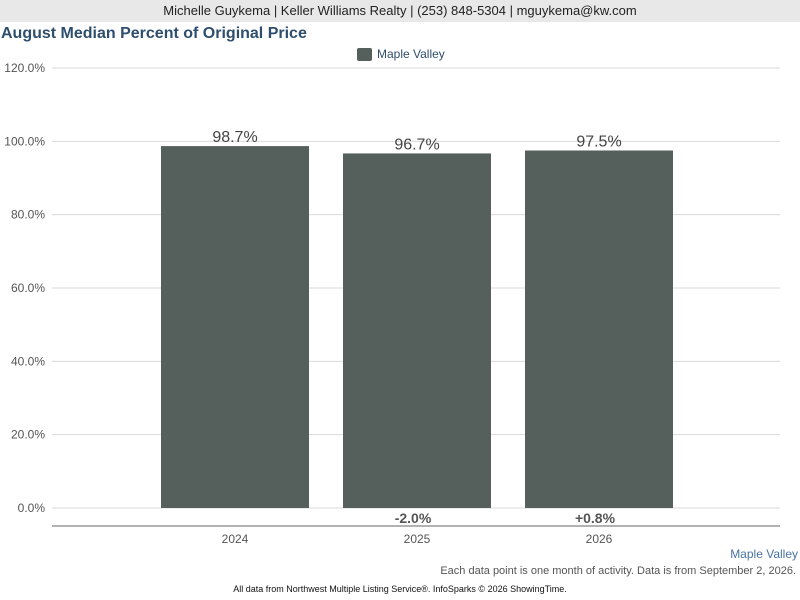 This screenshot has width=800, height=600. What do you see at coordinates (598, 142) in the screenshot?
I see `bar-value-label: 97.5%` at bounding box center [598, 142].